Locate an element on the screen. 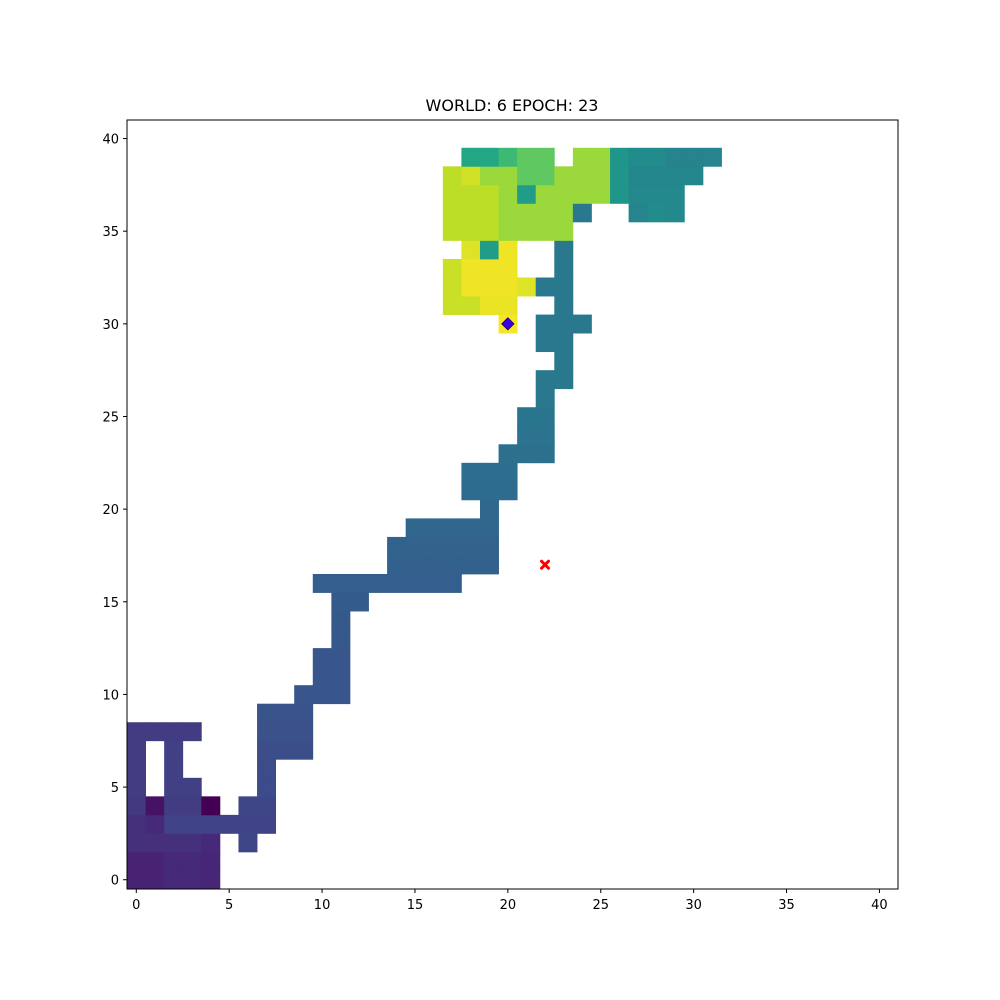 Image resolution: width=1000 pixels, height=1000 pixels. y-axis: 0 5 10 15 20 25 30 35 40 is located at coordinates (114, 511).